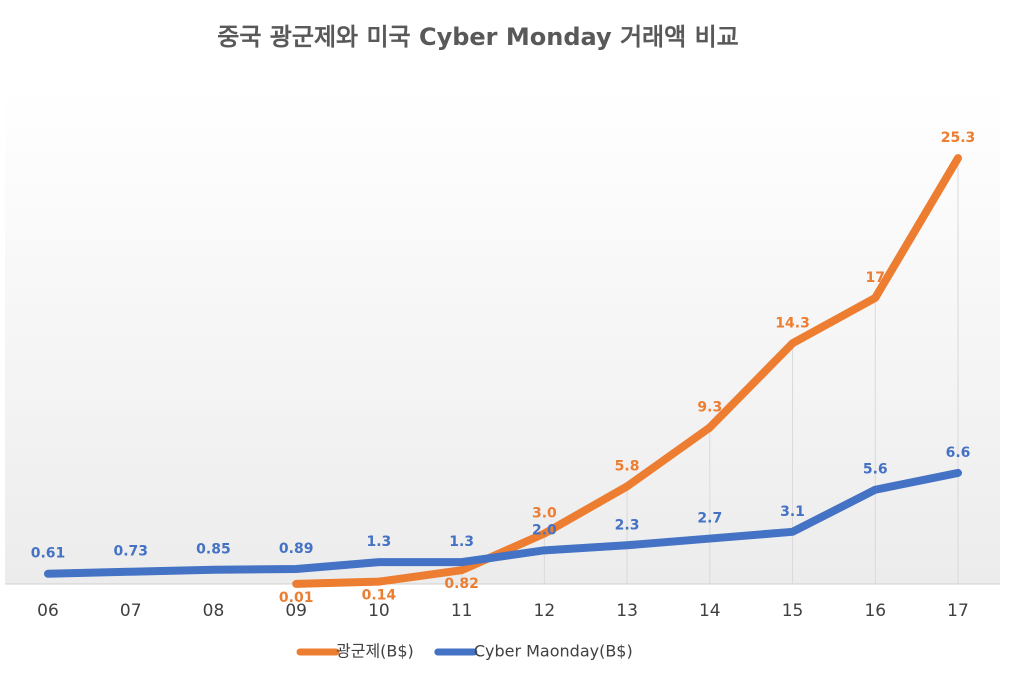 The width and height of the screenshot is (1024, 682). Describe the element at coordinates (793, 611) in the screenshot. I see `x-tick-label: 15` at that location.